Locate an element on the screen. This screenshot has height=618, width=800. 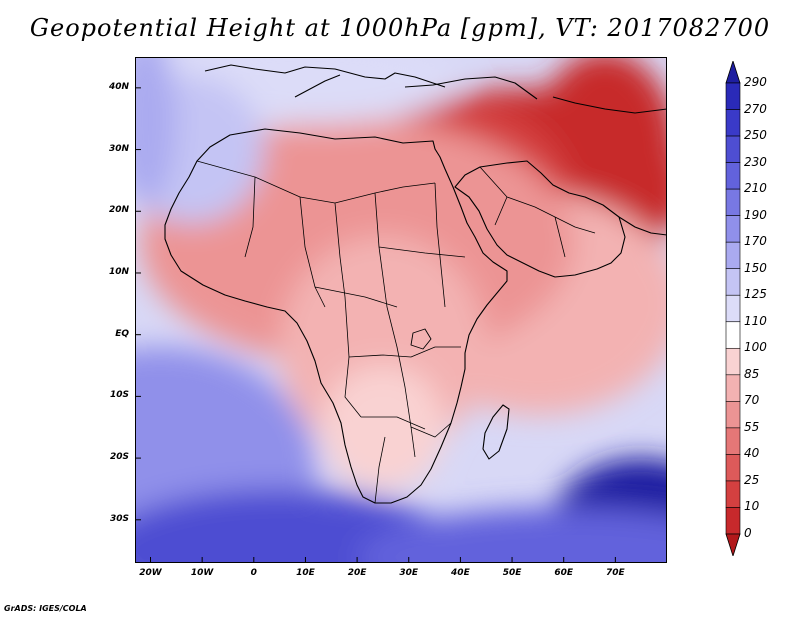
arabia-coastline is located at coordinates (540, 219).